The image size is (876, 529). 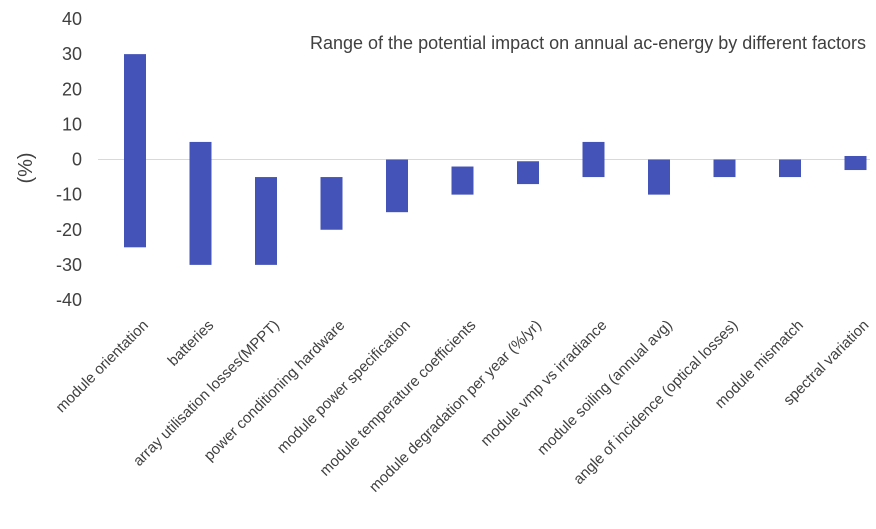 I want to click on y-tick-label: -20, so click(x=69, y=230).